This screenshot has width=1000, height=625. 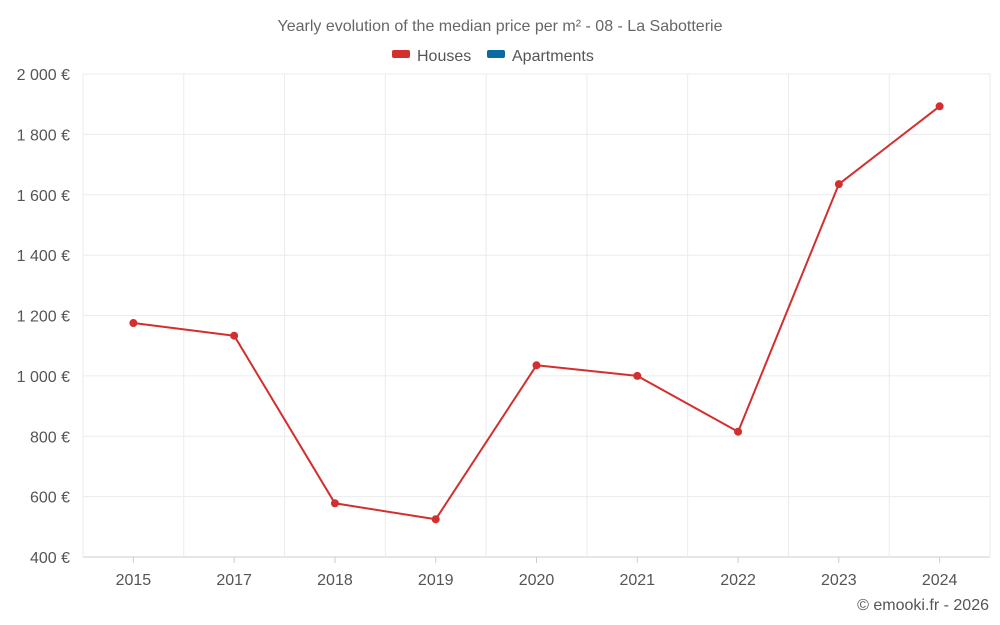 I want to click on x-tick-label: 2022, so click(x=738, y=580).